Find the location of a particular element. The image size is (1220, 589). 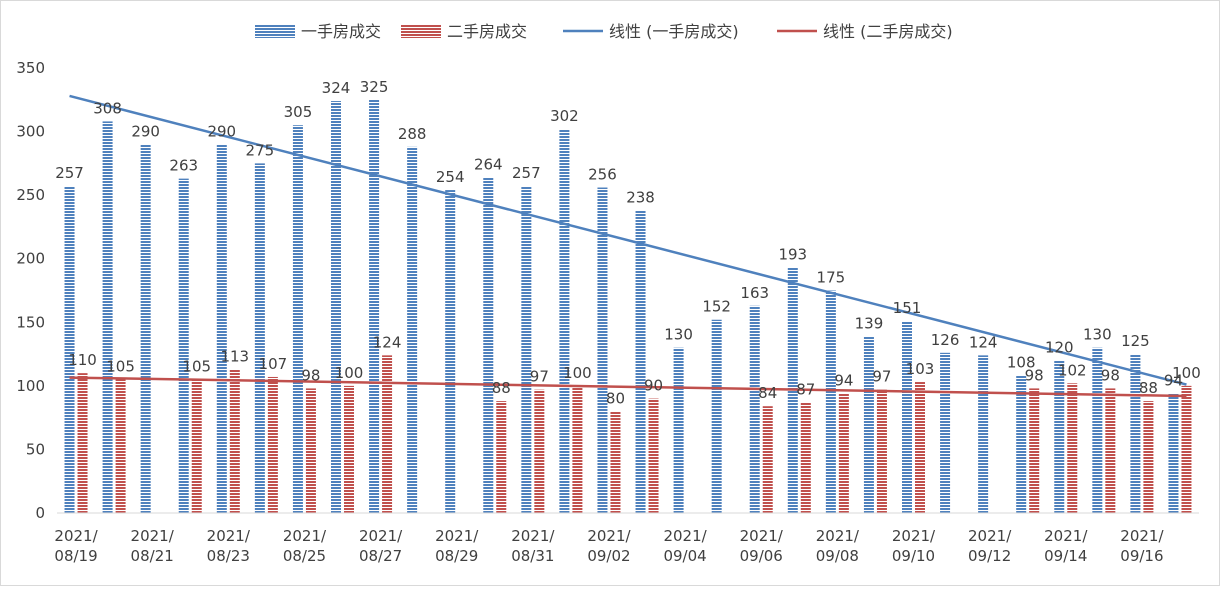

legend-item-trend-1: 线性 (一手房成交) is located at coordinates (651, 31).